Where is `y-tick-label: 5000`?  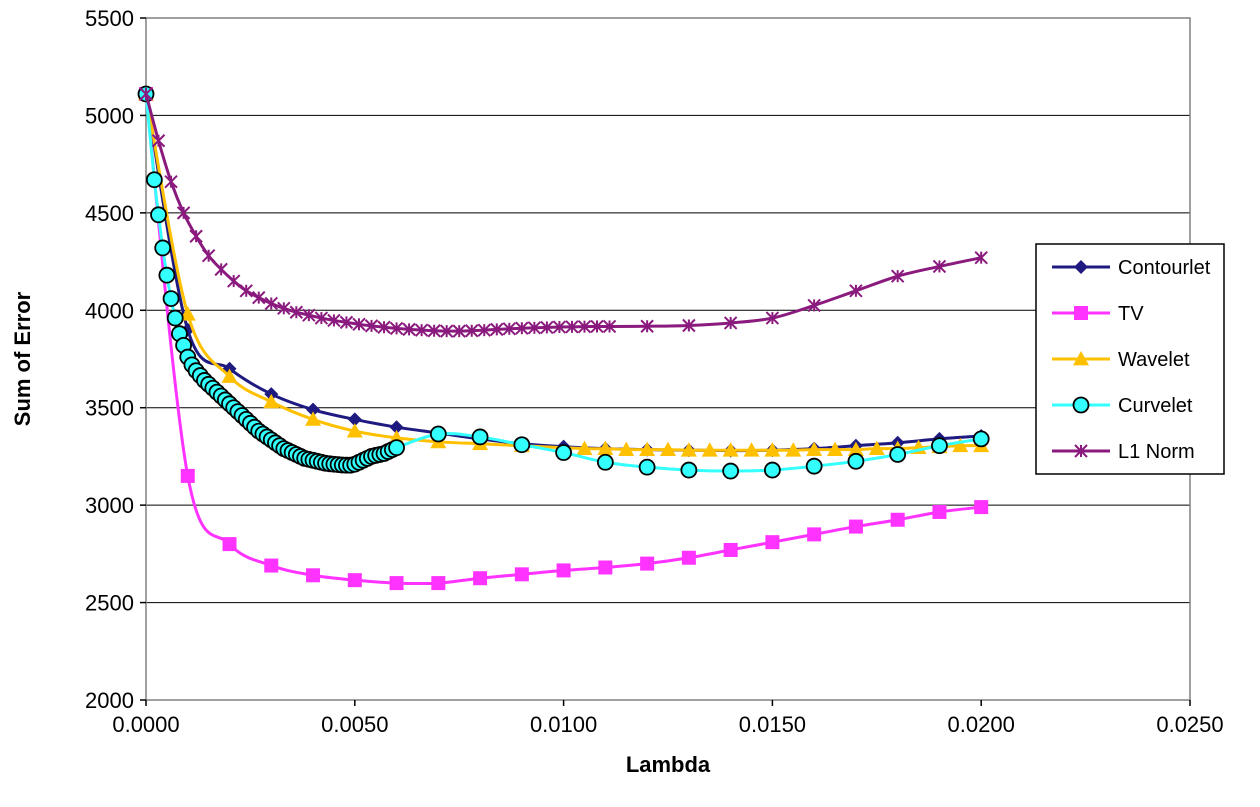 y-tick-label: 5000 is located at coordinates (109, 115).